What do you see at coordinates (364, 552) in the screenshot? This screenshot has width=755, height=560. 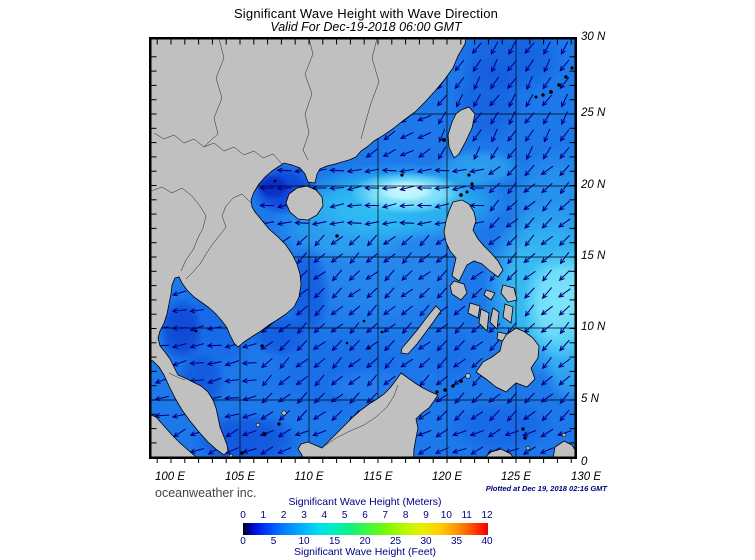 I see `legend-title-feet: Significant Wave Height (Feet)` at bounding box center [364, 552].